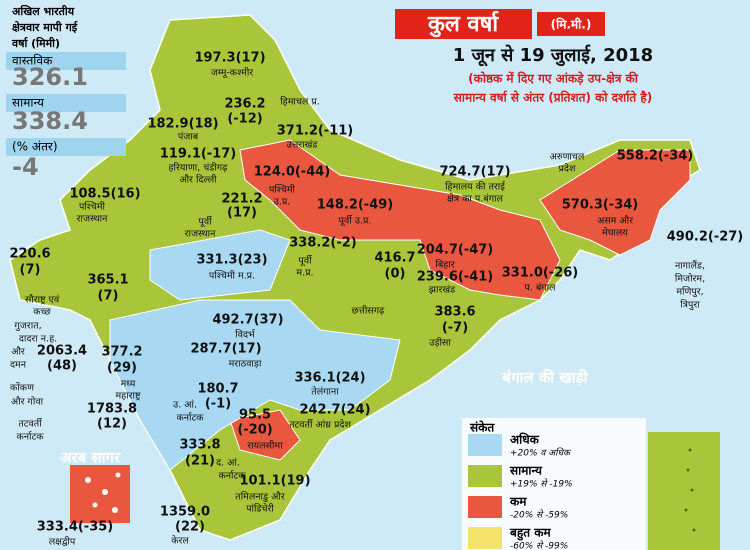 Image resolution: width=750 pixels, height=550 pixels. I want to click on sea-label: बंगाल की खाड़ी, so click(545, 378).